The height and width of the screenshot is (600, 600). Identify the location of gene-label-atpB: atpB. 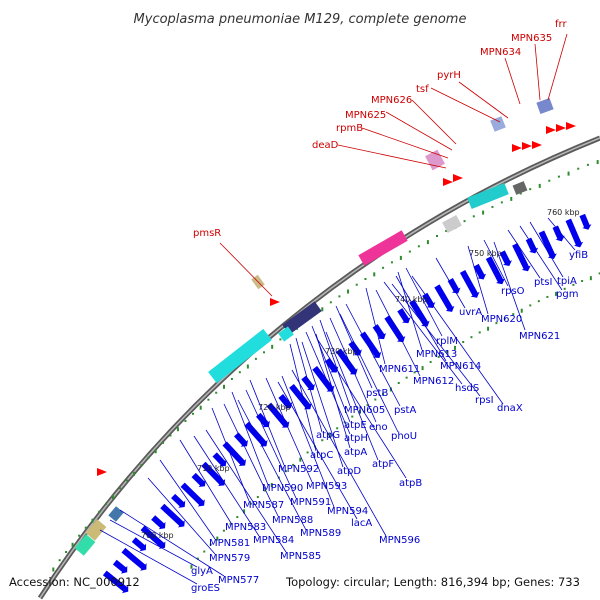
(410, 483).